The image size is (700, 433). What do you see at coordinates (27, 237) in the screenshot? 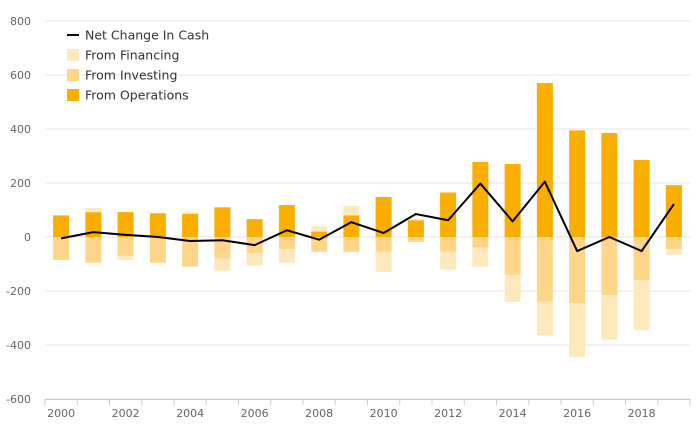
I see `y-tick-label: 0` at bounding box center [27, 237].